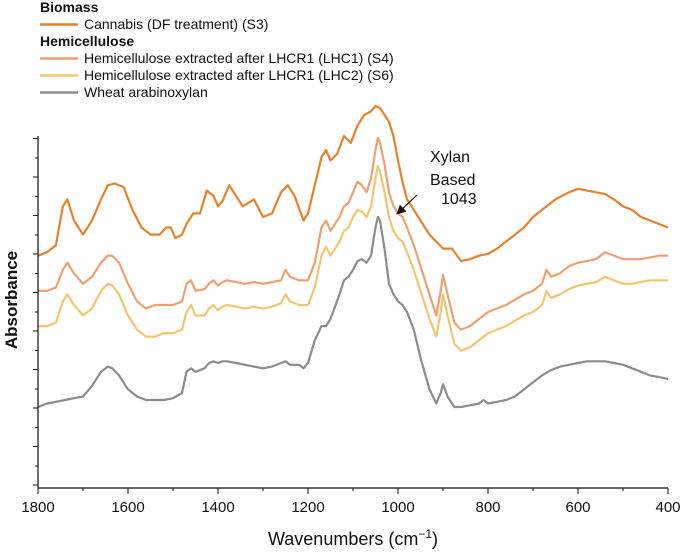  I want to click on x-tick-label: 1000, so click(397, 507).